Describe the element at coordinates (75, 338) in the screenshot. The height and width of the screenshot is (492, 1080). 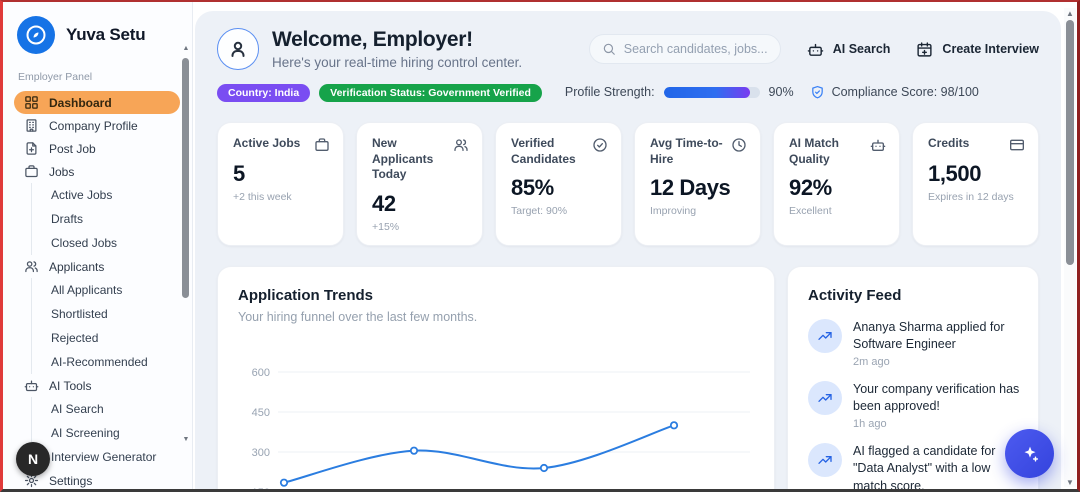
I see `sidebar-item-rejected: Rejected` at that location.